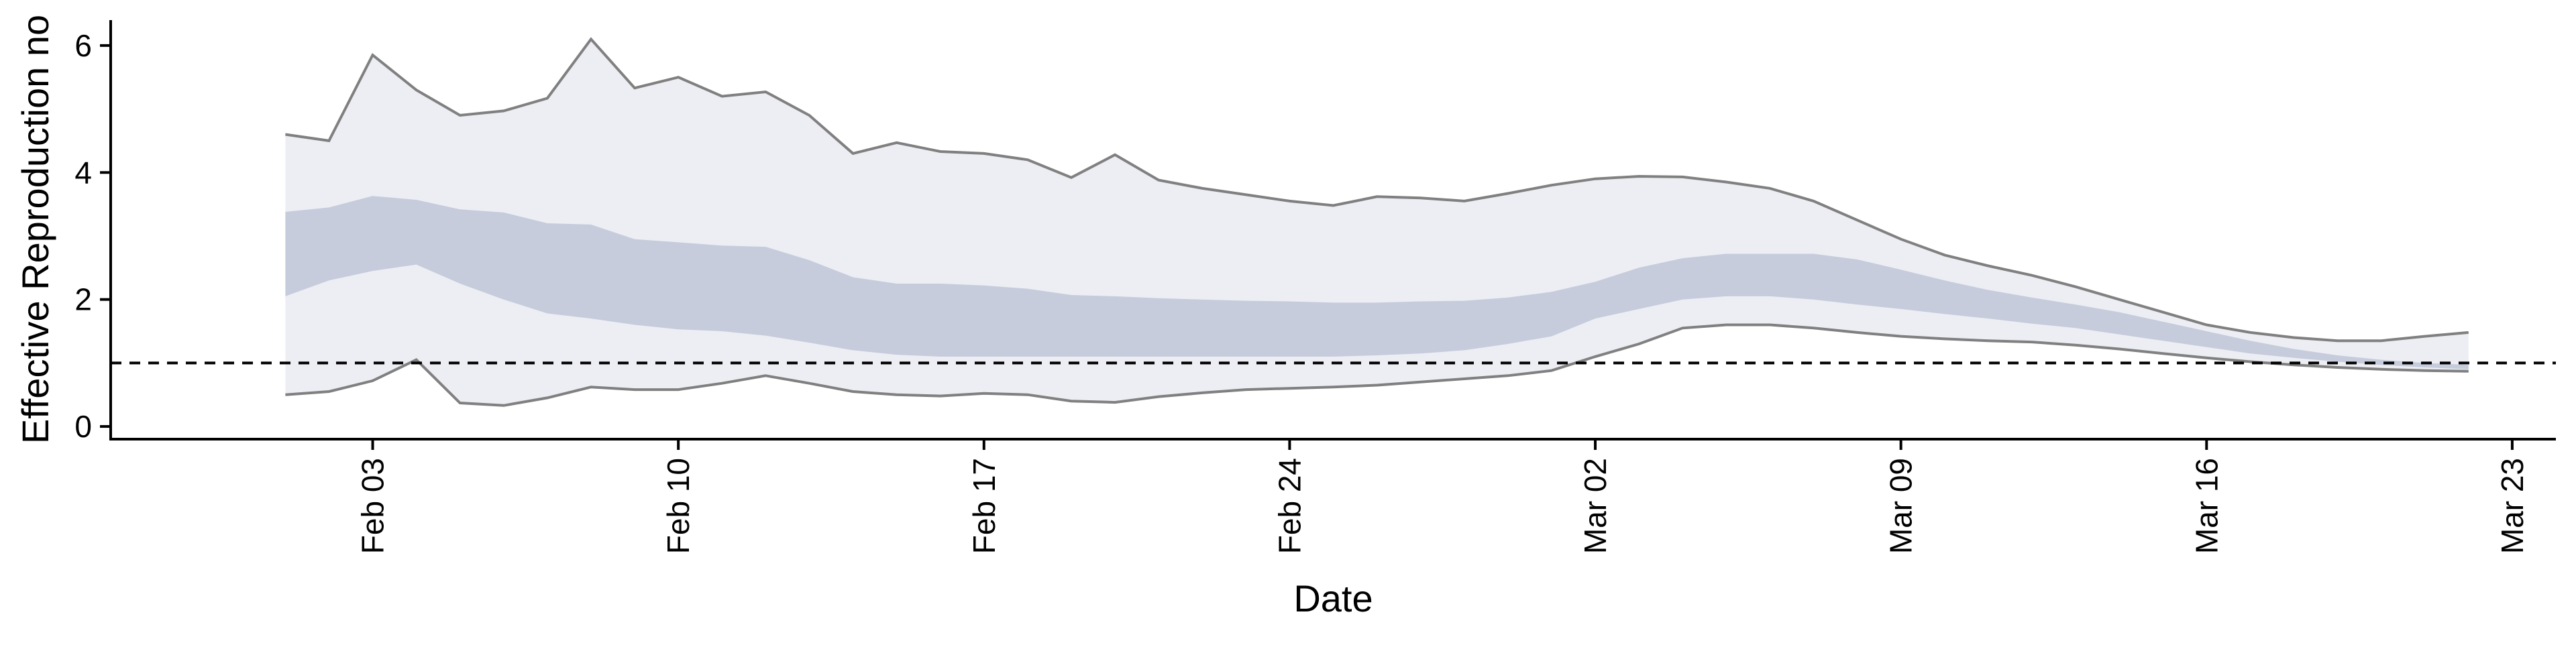 The width and height of the screenshot is (2576, 647). What do you see at coordinates (83, 172) in the screenshot?
I see `y-tick-label: 4` at bounding box center [83, 172].